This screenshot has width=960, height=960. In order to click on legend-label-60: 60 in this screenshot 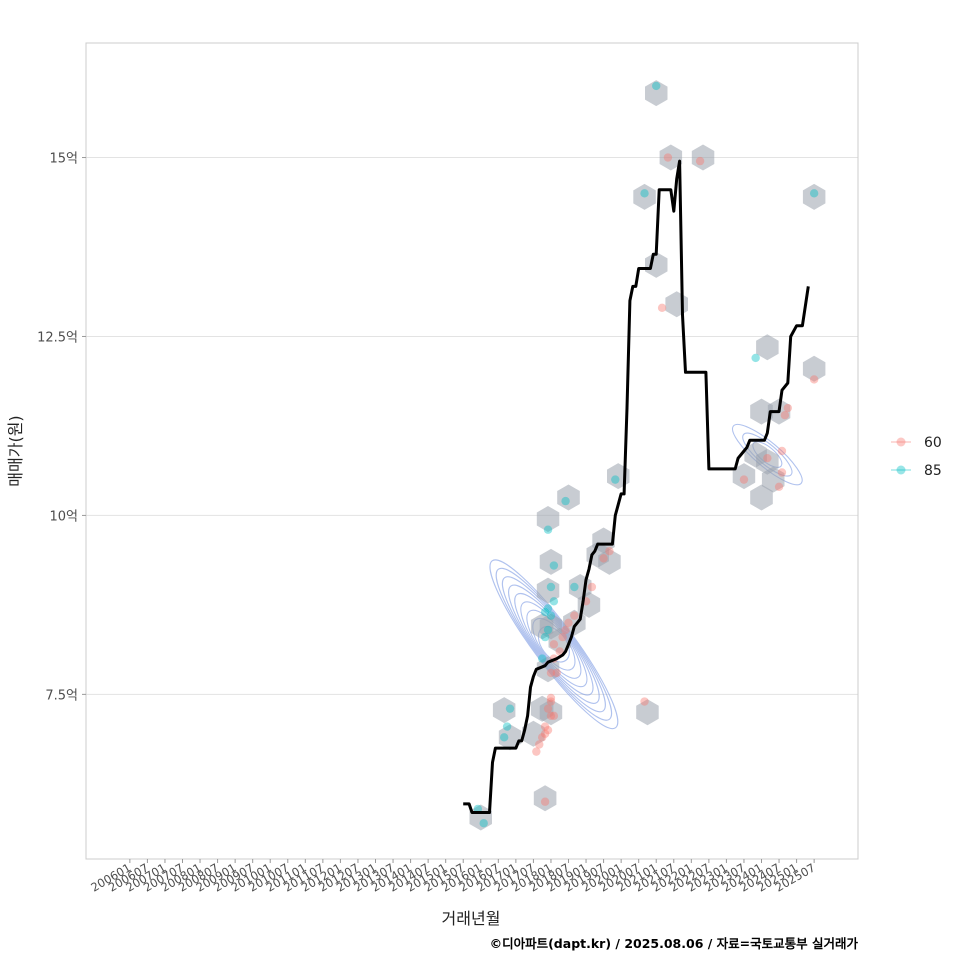, I will do `click(933, 443)`.